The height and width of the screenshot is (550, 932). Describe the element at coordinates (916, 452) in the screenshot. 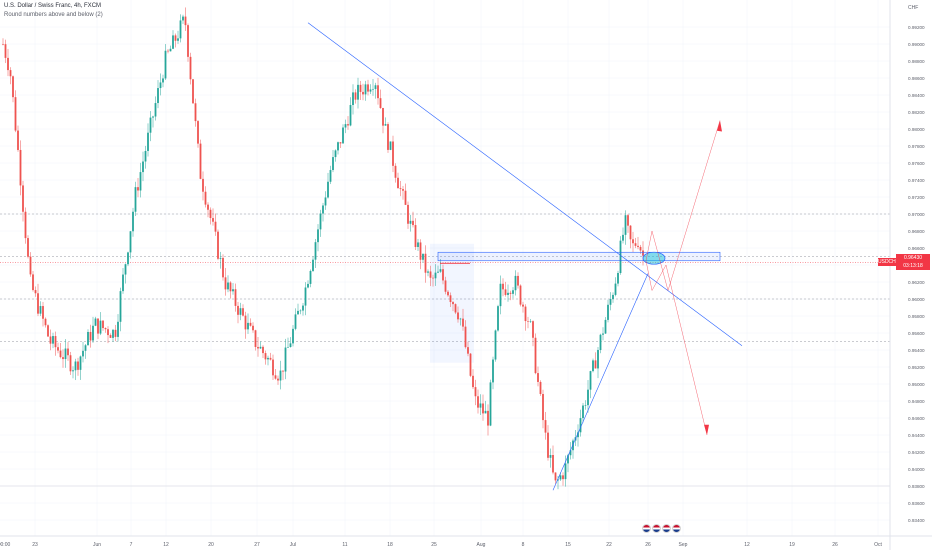

I see `price-tick-label: 0.94200` at that location.